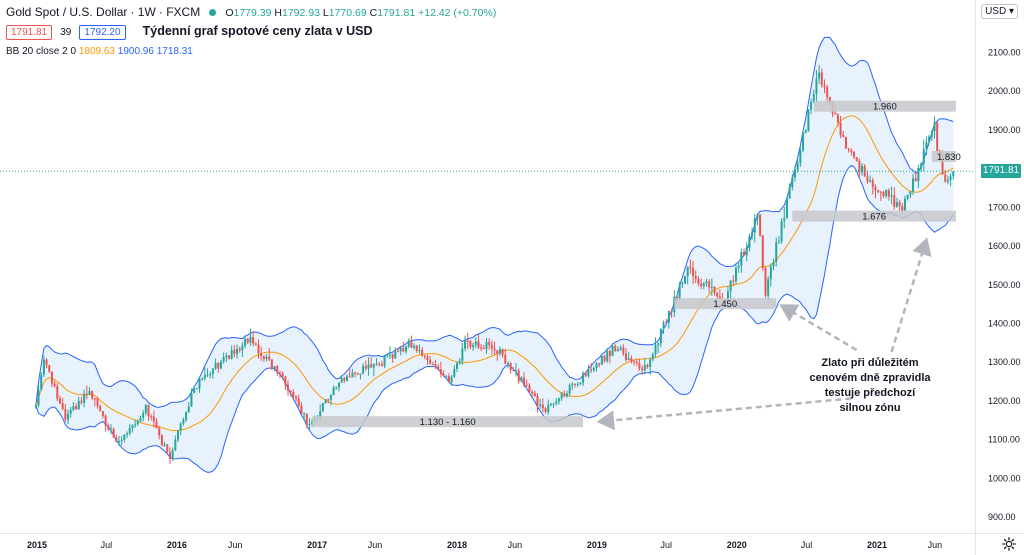 This screenshot has height=555, width=1024. What do you see at coordinates (102, 32) in the screenshot?
I see `buy-price-button: 1792.20` at bounding box center [102, 32].